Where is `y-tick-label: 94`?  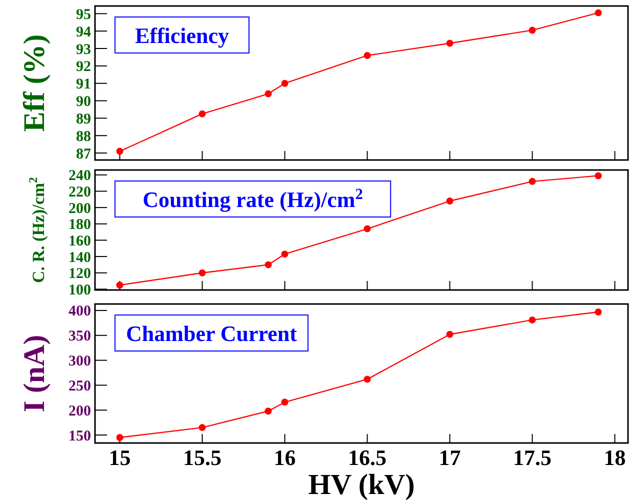 y-tick-label: 94 is located at coordinates (84, 32).